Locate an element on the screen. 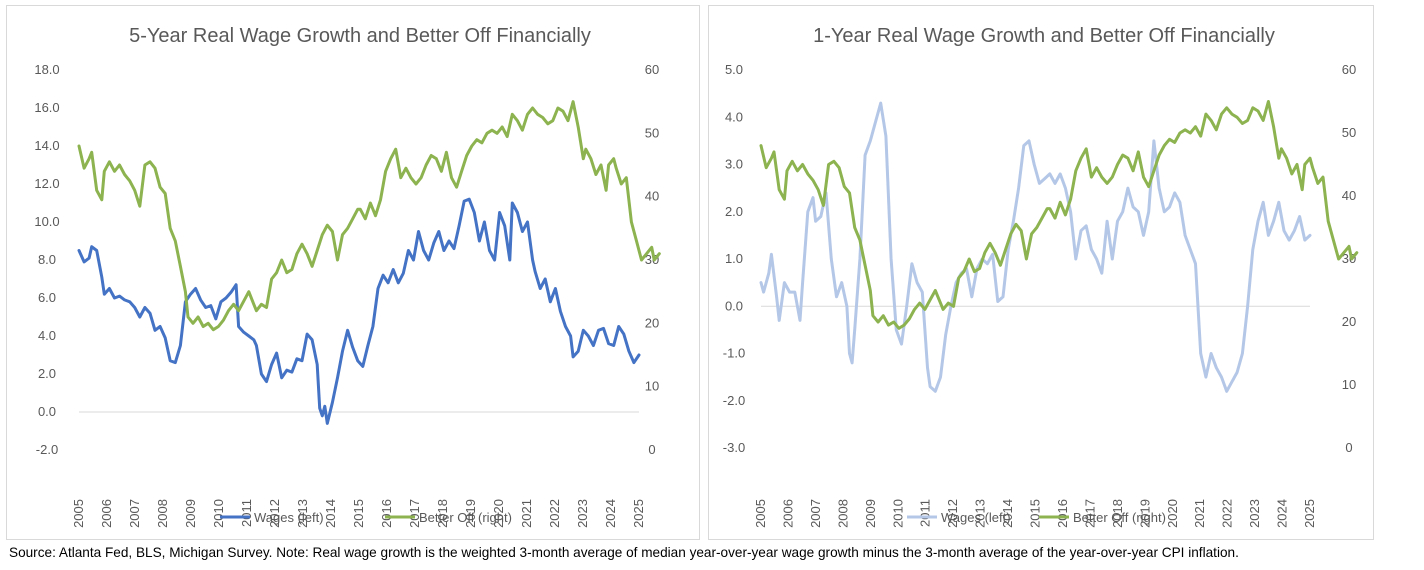 The height and width of the screenshot is (570, 1424). chart-5yr-legend-label-better-off: Better Off (right) is located at coordinates (465, 517).